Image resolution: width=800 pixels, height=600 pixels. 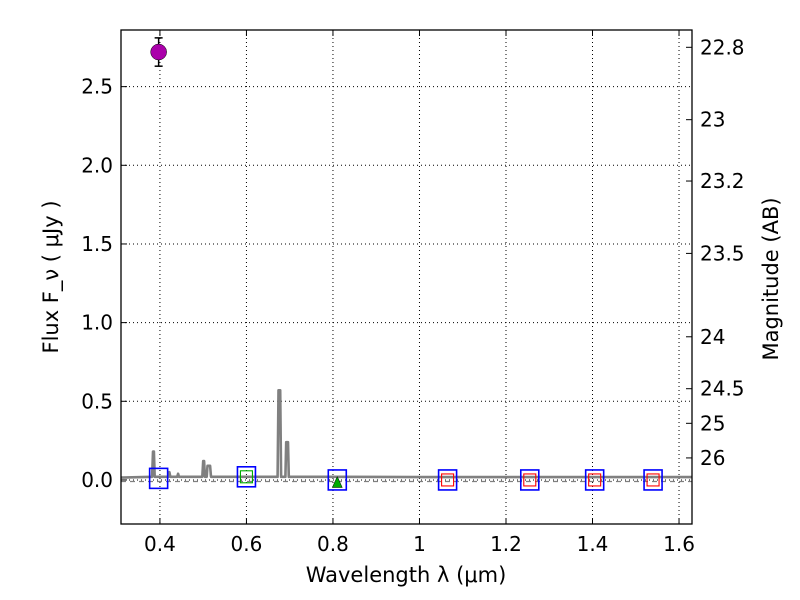 I want to click on y-tick-label: 1.0, so click(x=97, y=323).